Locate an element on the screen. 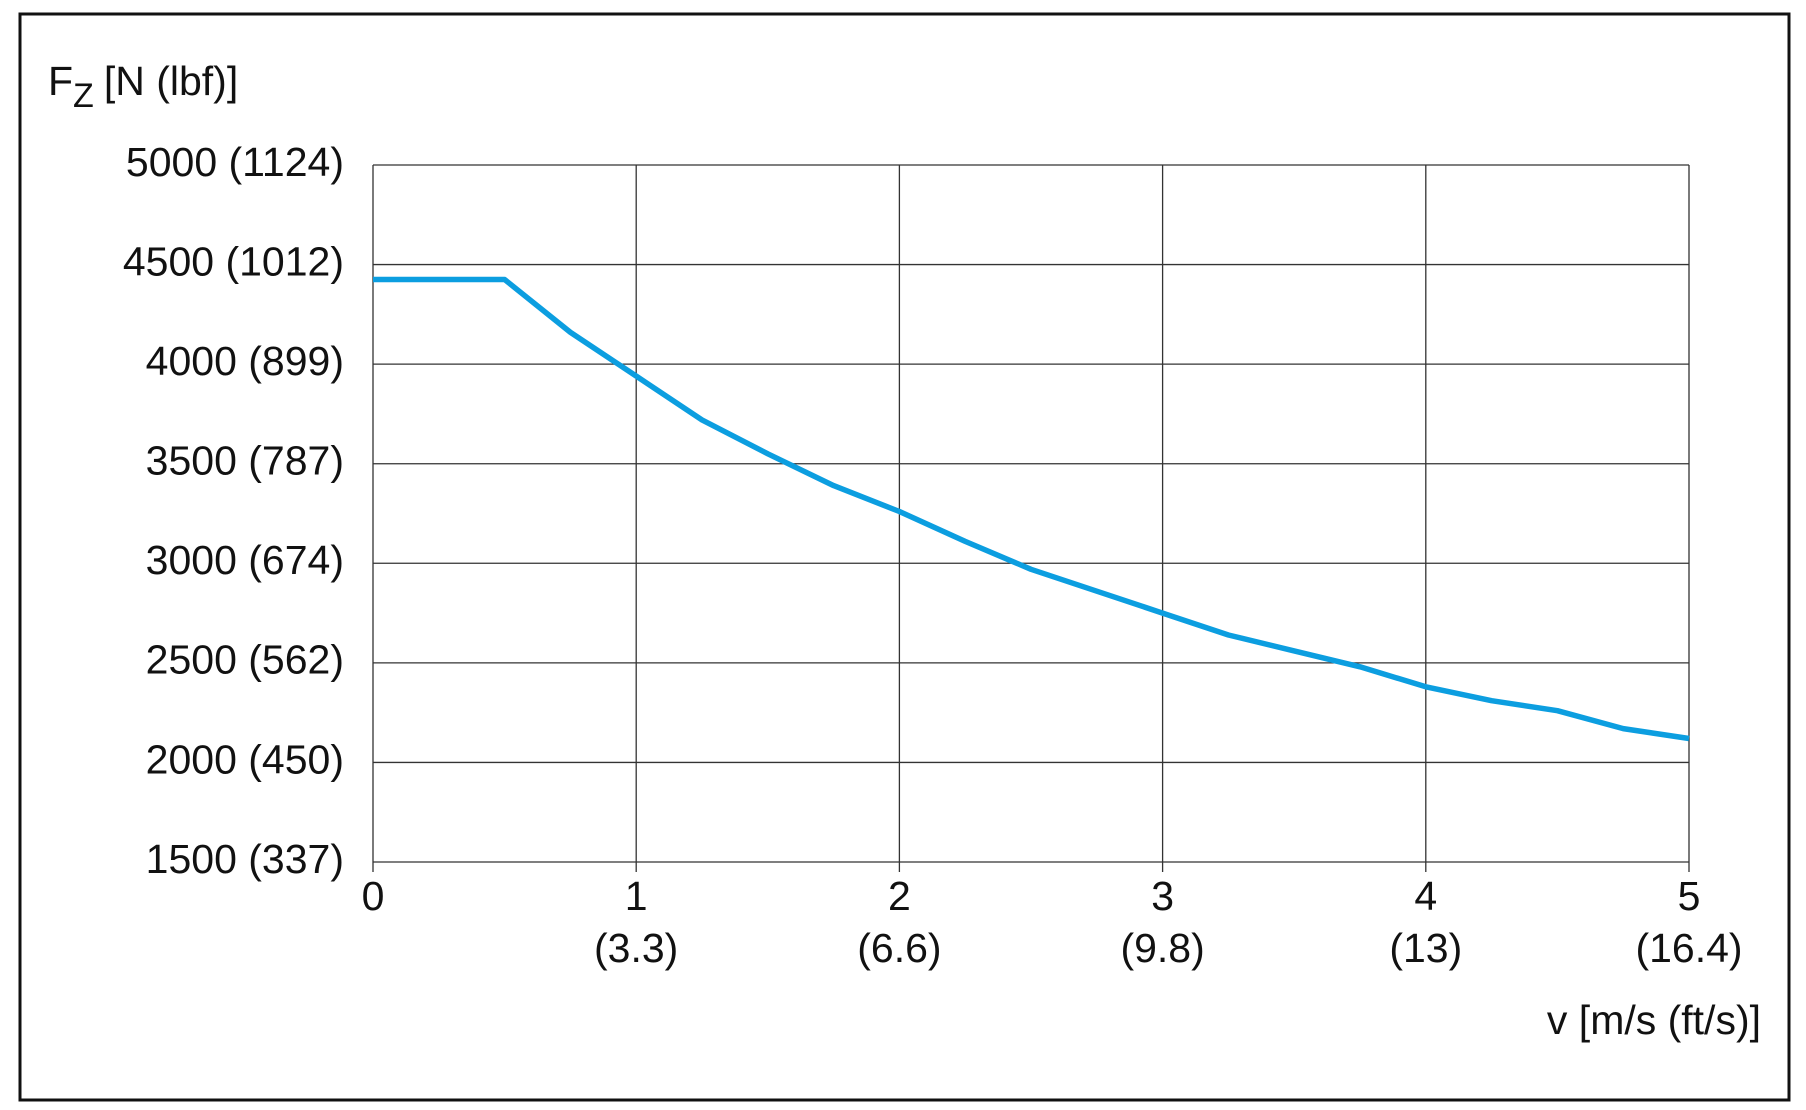 The image size is (1806, 1110). x-tick-alt-label: (9.8) is located at coordinates (1162, 948).